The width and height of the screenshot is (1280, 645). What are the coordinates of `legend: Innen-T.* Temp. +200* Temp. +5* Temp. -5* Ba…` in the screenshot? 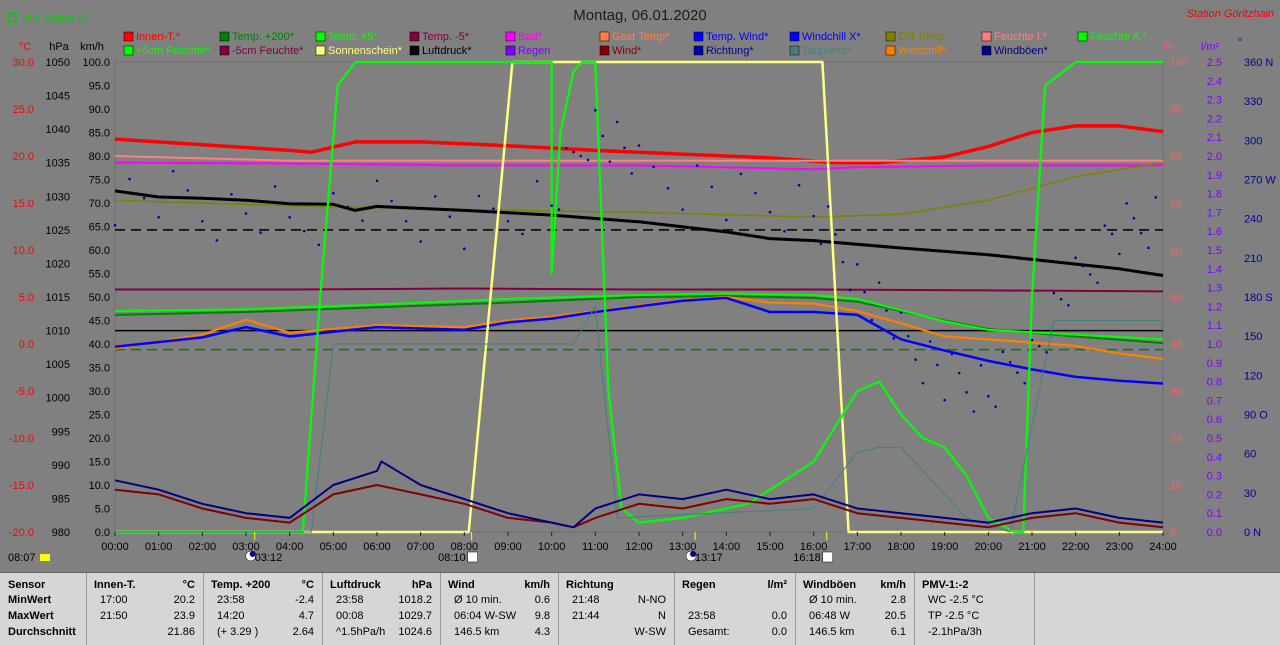 It's located at (635, 44).